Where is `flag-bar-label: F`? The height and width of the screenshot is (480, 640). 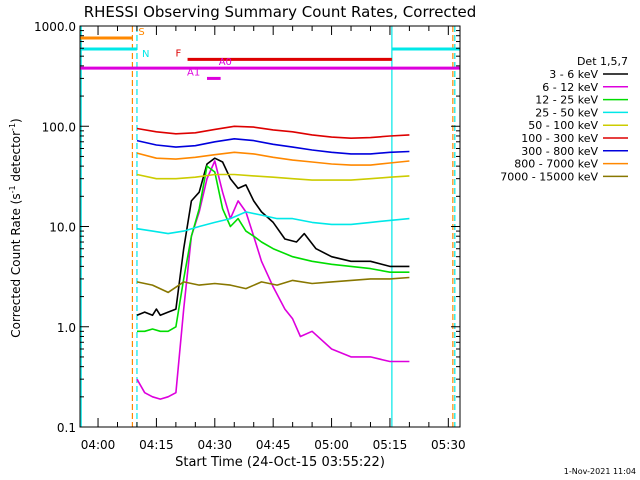
flag-bar-label: F is located at coordinates (179, 53).